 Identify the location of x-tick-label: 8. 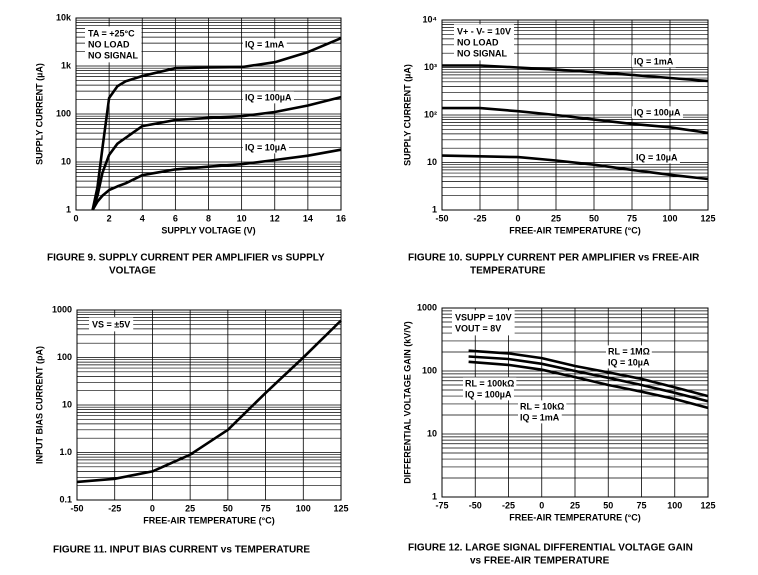
(208, 218).